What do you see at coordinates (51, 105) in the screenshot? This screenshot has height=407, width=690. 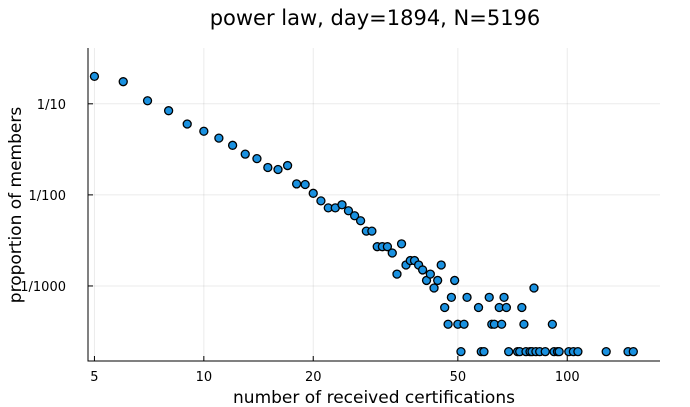 I see `y-tick-label: 1/10` at bounding box center [51, 105].